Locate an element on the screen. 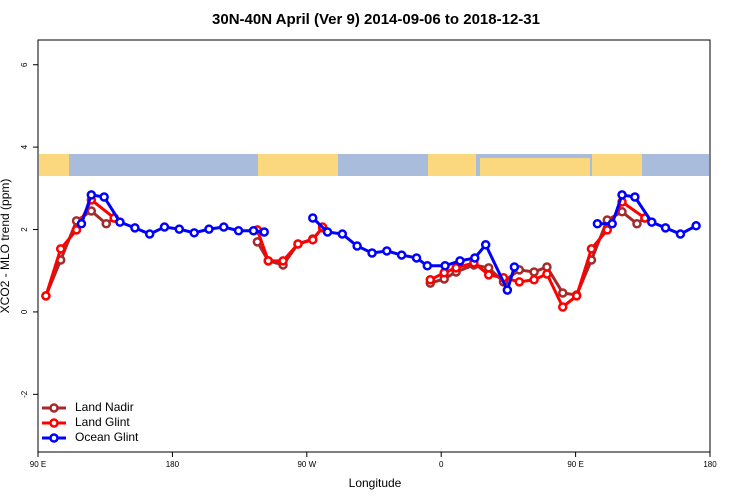 Image resolution: width=750 pixels, height=500 pixels. y-tick-label: -2 is located at coordinates (24, 394).